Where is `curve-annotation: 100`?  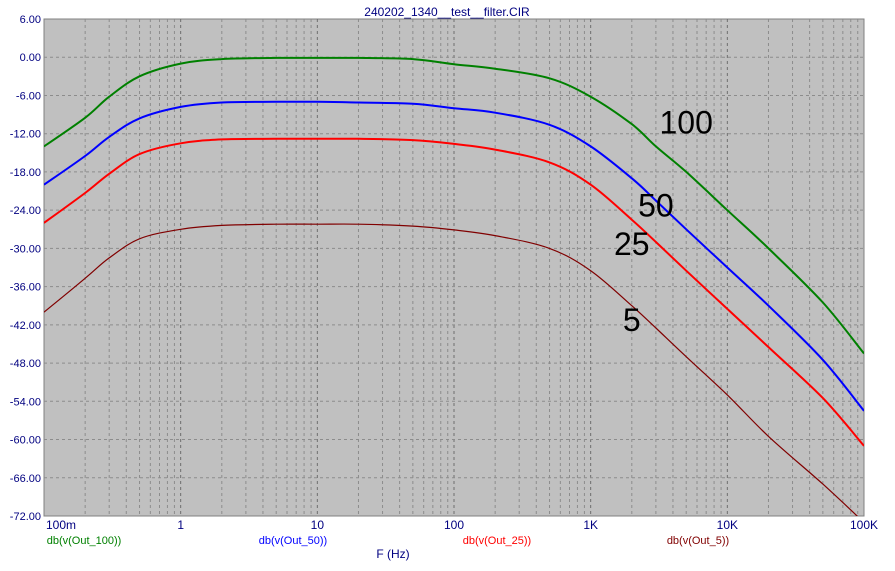 curve-annotation: 100 is located at coordinates (685, 123).